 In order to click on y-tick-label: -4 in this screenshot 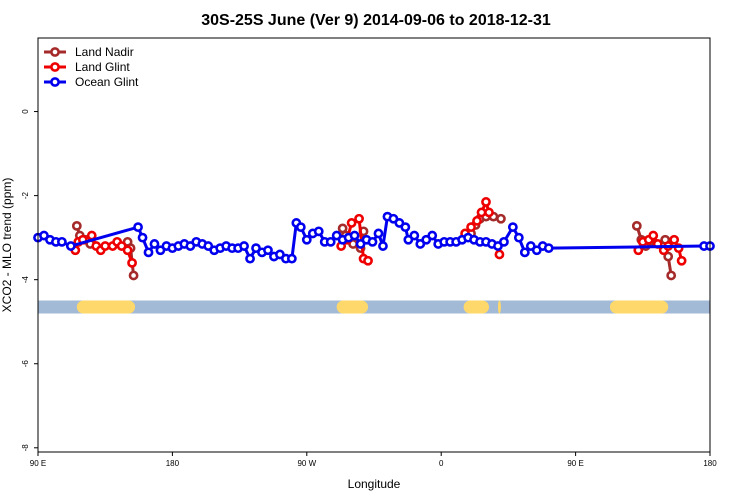, I will do `click(25, 280)`.